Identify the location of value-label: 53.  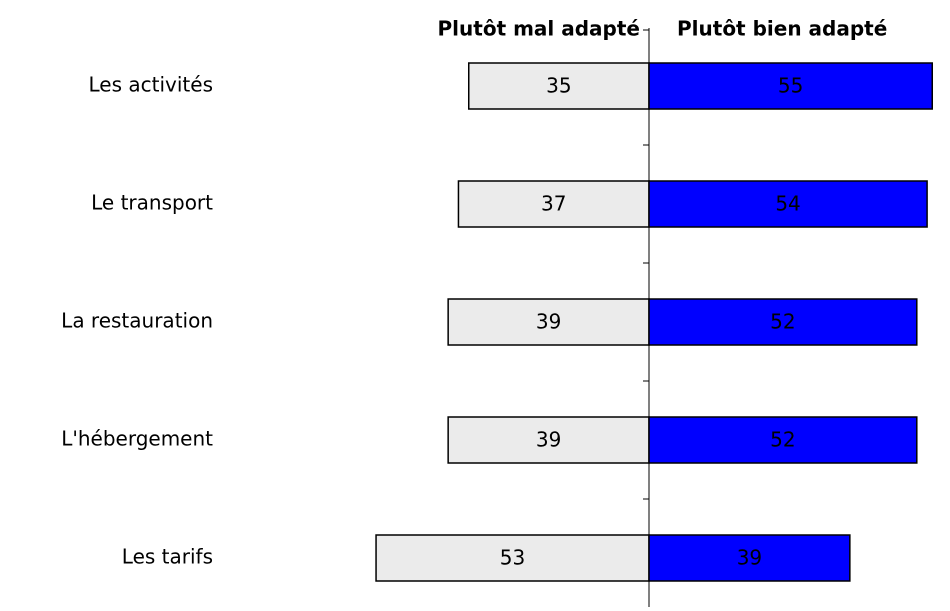
(512, 558).